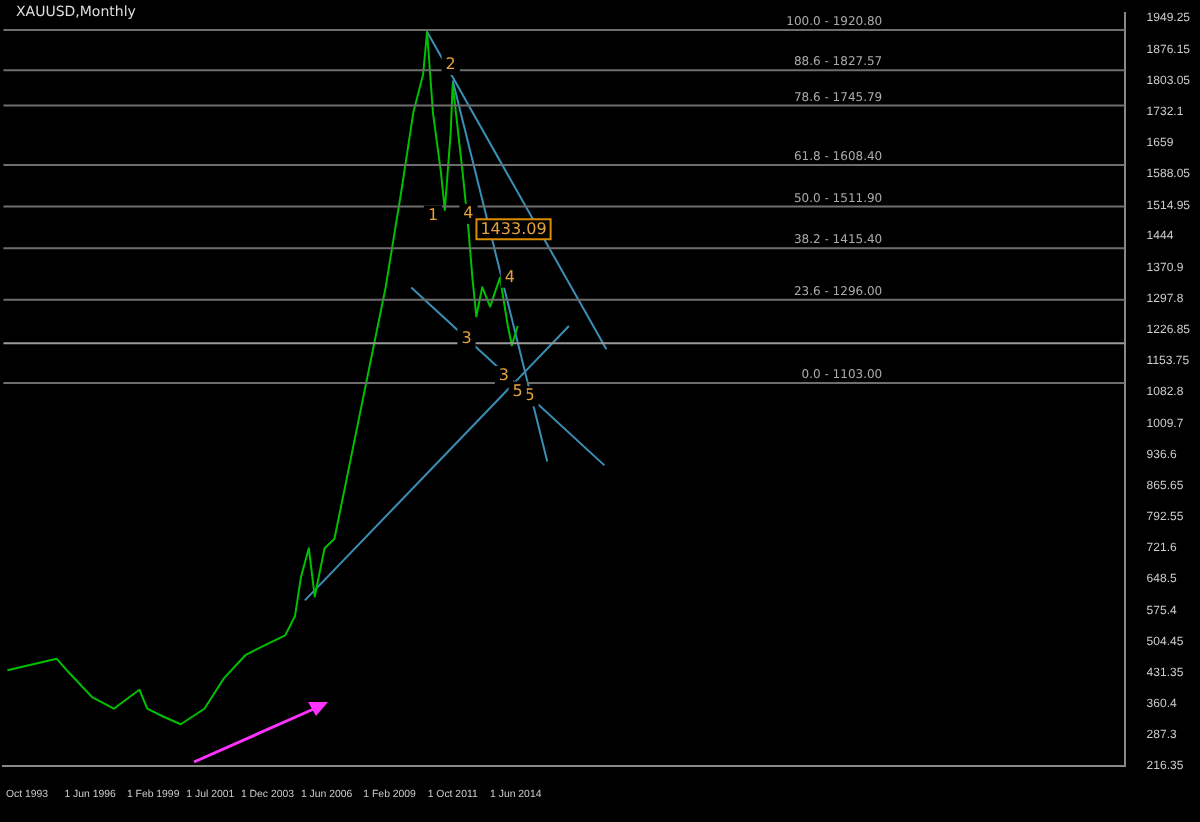 This screenshot has height=822, width=1200. What do you see at coordinates (433, 214) in the screenshot?
I see `annotation: 1` at bounding box center [433, 214].